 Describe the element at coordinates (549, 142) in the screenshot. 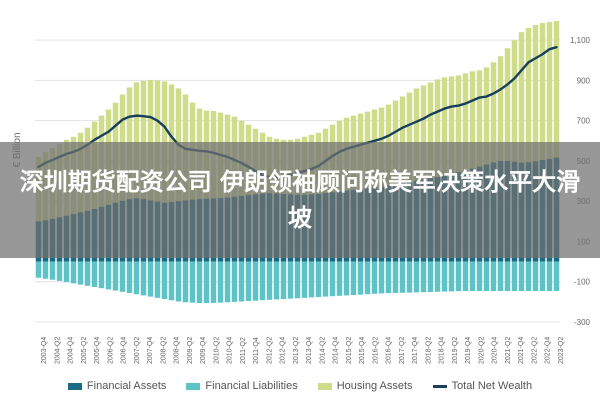

I see `housing-assets-bar` at that location.